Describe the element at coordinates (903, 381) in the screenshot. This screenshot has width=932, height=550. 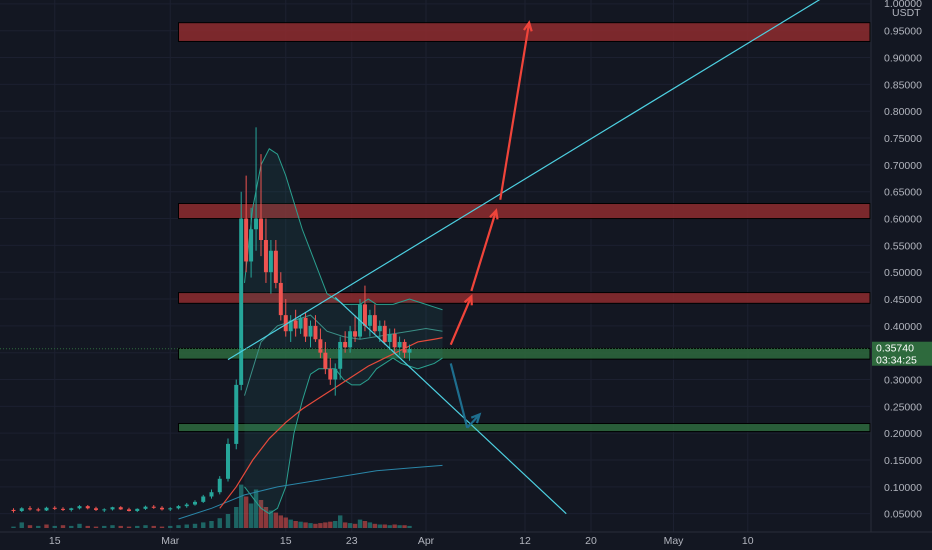
I see `price-tick-label: 0.30000` at that location.